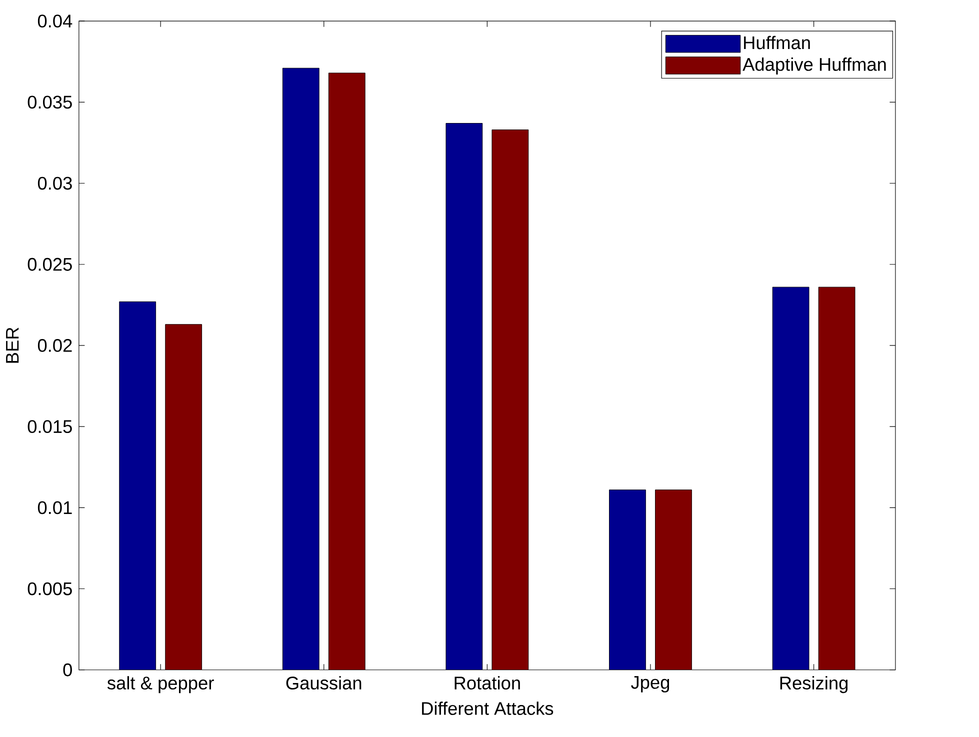  Describe the element at coordinates (55, 21) in the screenshot. I see `y-tick-label: 0.04` at that location.